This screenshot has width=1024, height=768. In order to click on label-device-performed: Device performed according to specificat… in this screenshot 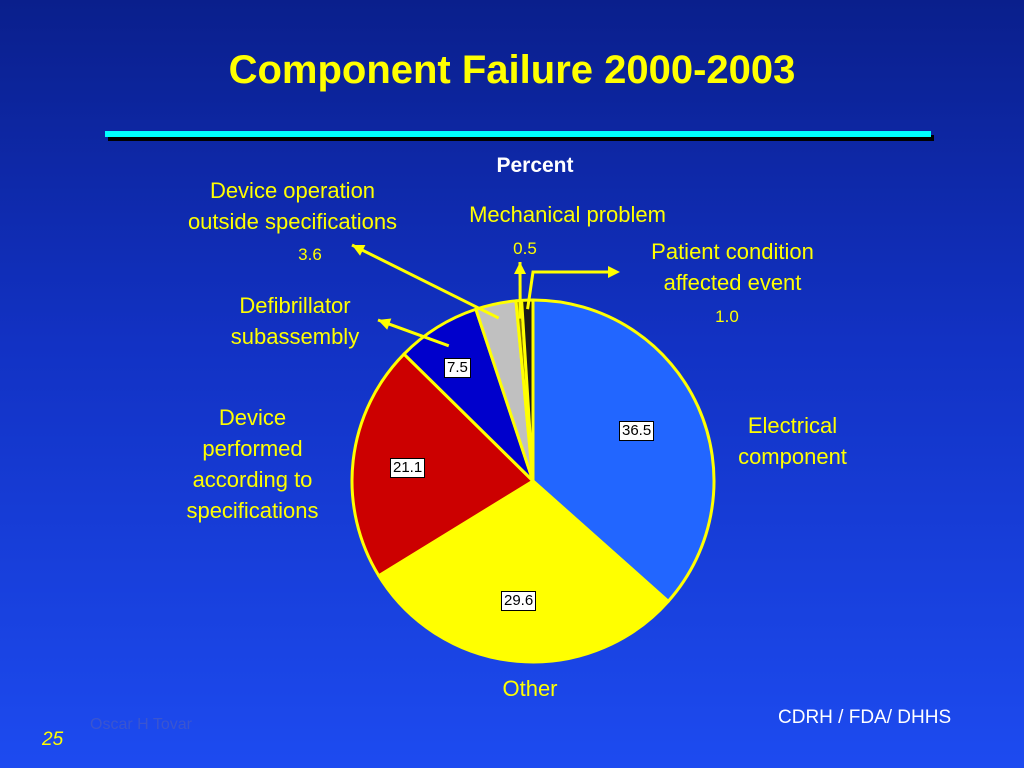, I will do `click(252, 464)`.